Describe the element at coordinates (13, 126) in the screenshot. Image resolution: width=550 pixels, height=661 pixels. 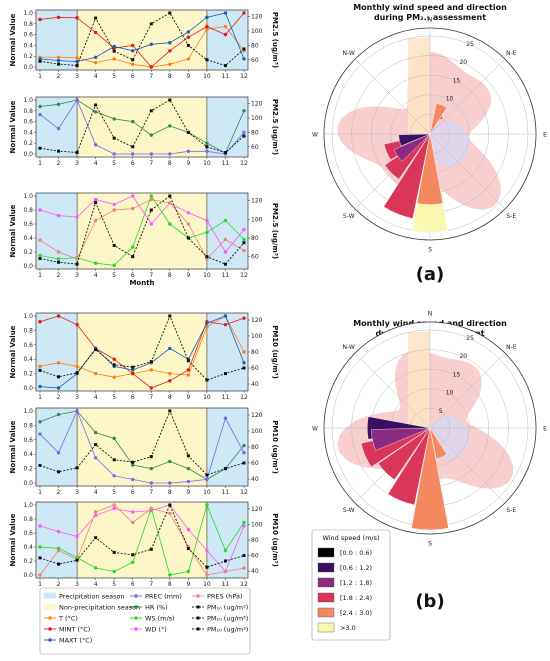
I see `y-axis-label: Normal Value` at that location.